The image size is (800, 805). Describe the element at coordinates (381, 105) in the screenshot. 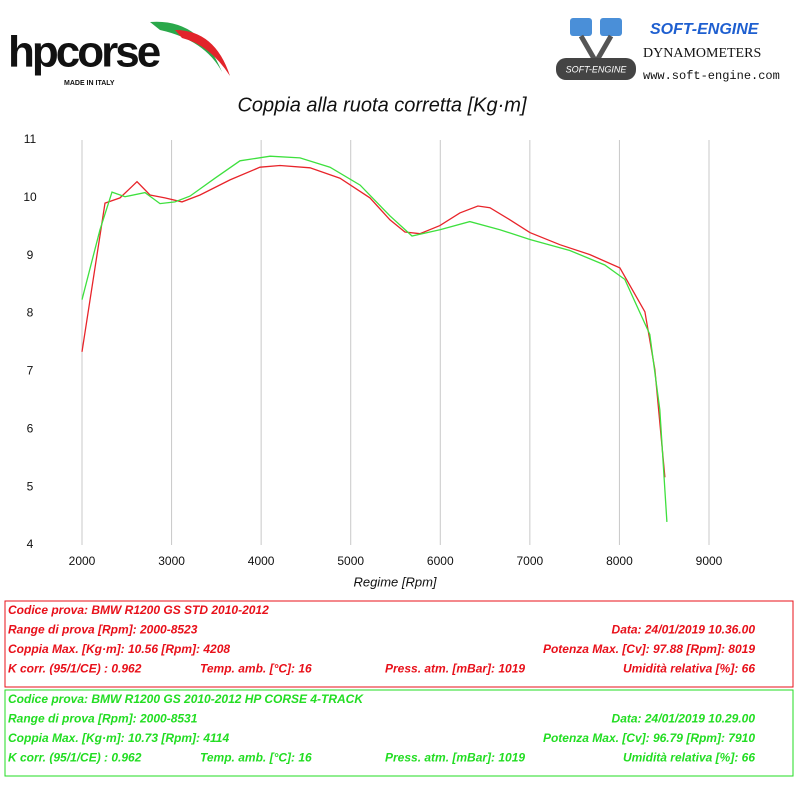

I see `chart-title: Coppia alla ruota corretta [Kg·m]` at that location.